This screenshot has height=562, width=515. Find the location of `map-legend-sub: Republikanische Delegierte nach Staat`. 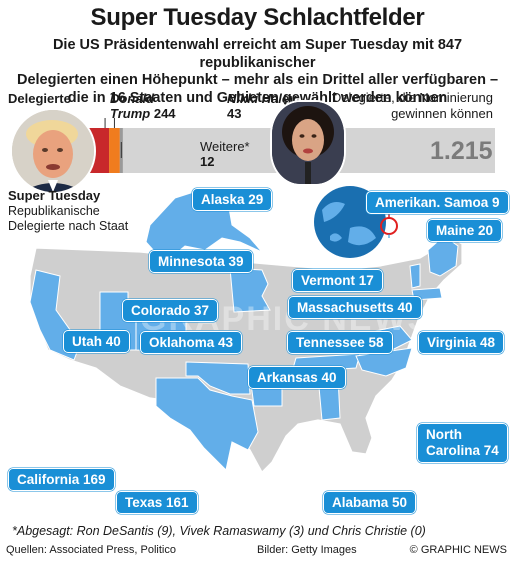

map-legend-sub: Republikanische Delegierte nach Staat is located at coordinates (68, 219).